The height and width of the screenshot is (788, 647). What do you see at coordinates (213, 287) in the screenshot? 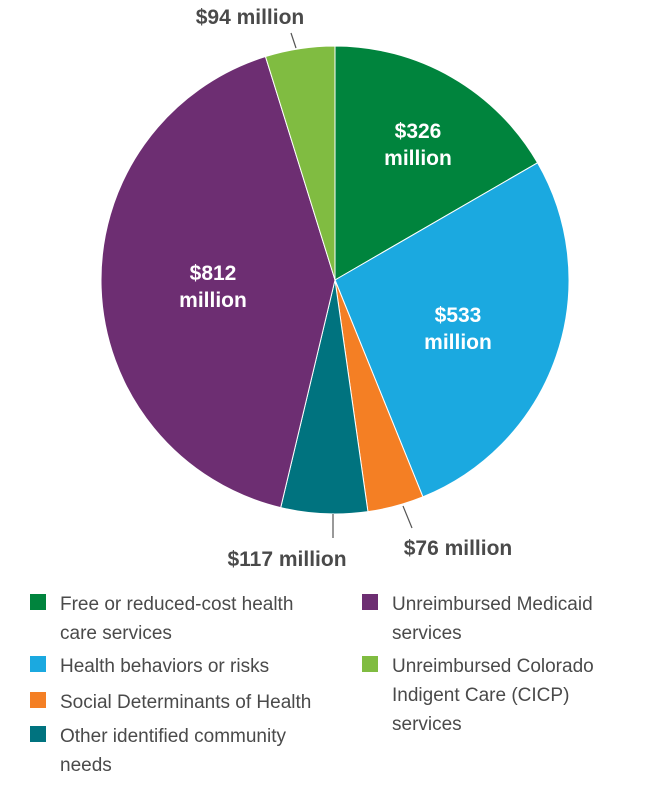
I see `slice-label-4: $812 million` at bounding box center [213, 287].